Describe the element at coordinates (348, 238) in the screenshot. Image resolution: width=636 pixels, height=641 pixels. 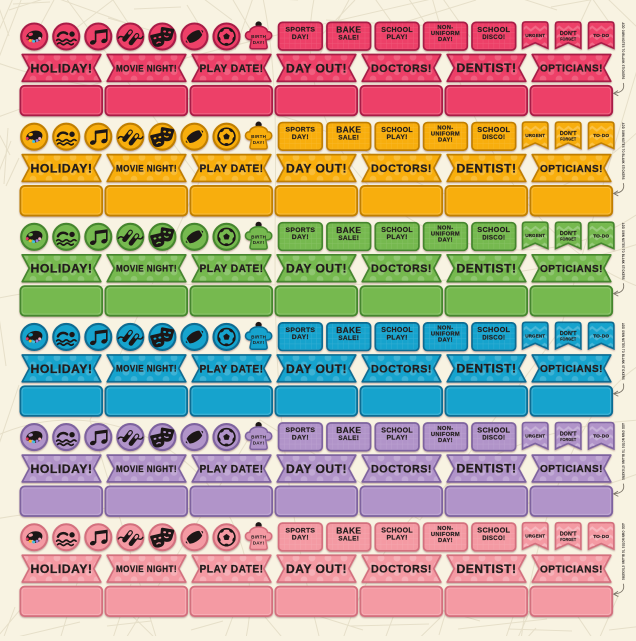
I see `svg-text: SALE!` at that location.